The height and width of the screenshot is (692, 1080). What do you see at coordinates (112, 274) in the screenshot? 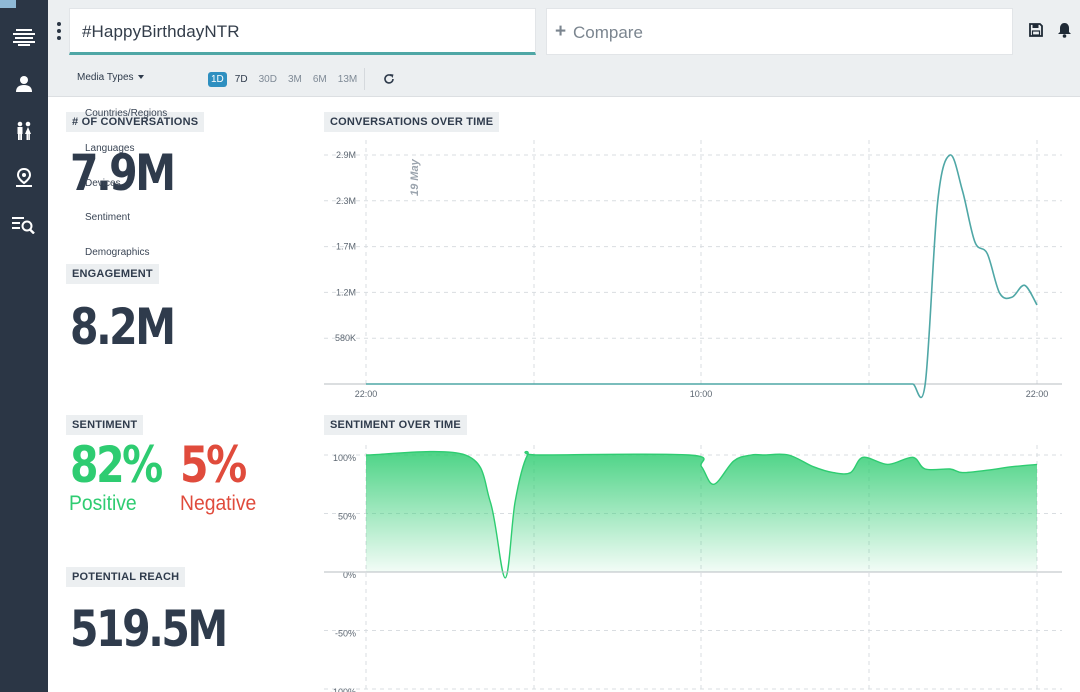
I see `engagement-label: ENGAGEMENT` at bounding box center [112, 274].